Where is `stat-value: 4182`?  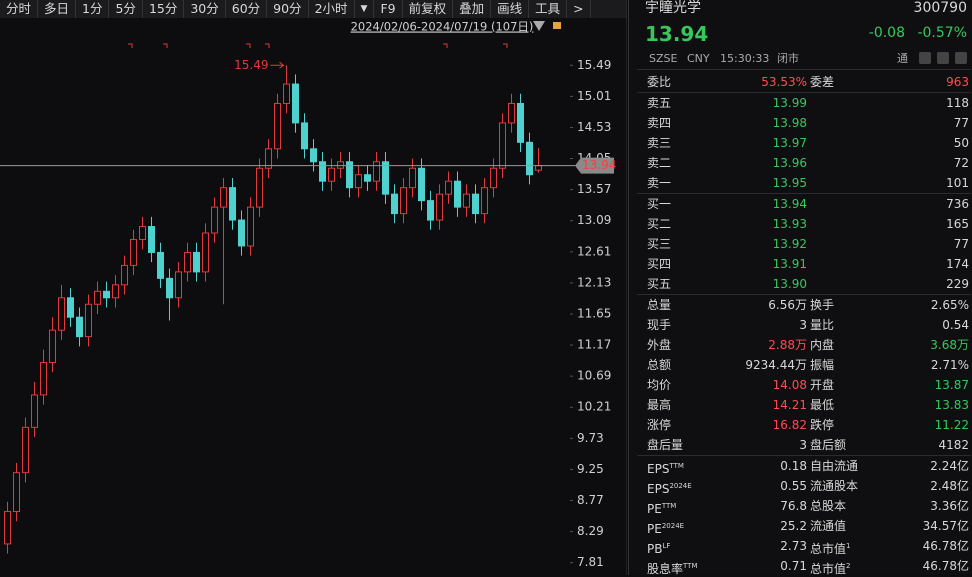 stat-value: 4182 is located at coordinates (953, 445).